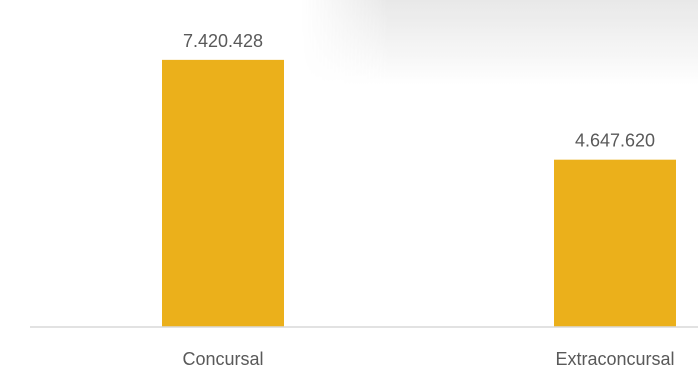 This screenshot has width=698, height=373. Describe the element at coordinates (615, 141) in the screenshot. I see `data-label-extraconcursal: 4.647.620` at that location.